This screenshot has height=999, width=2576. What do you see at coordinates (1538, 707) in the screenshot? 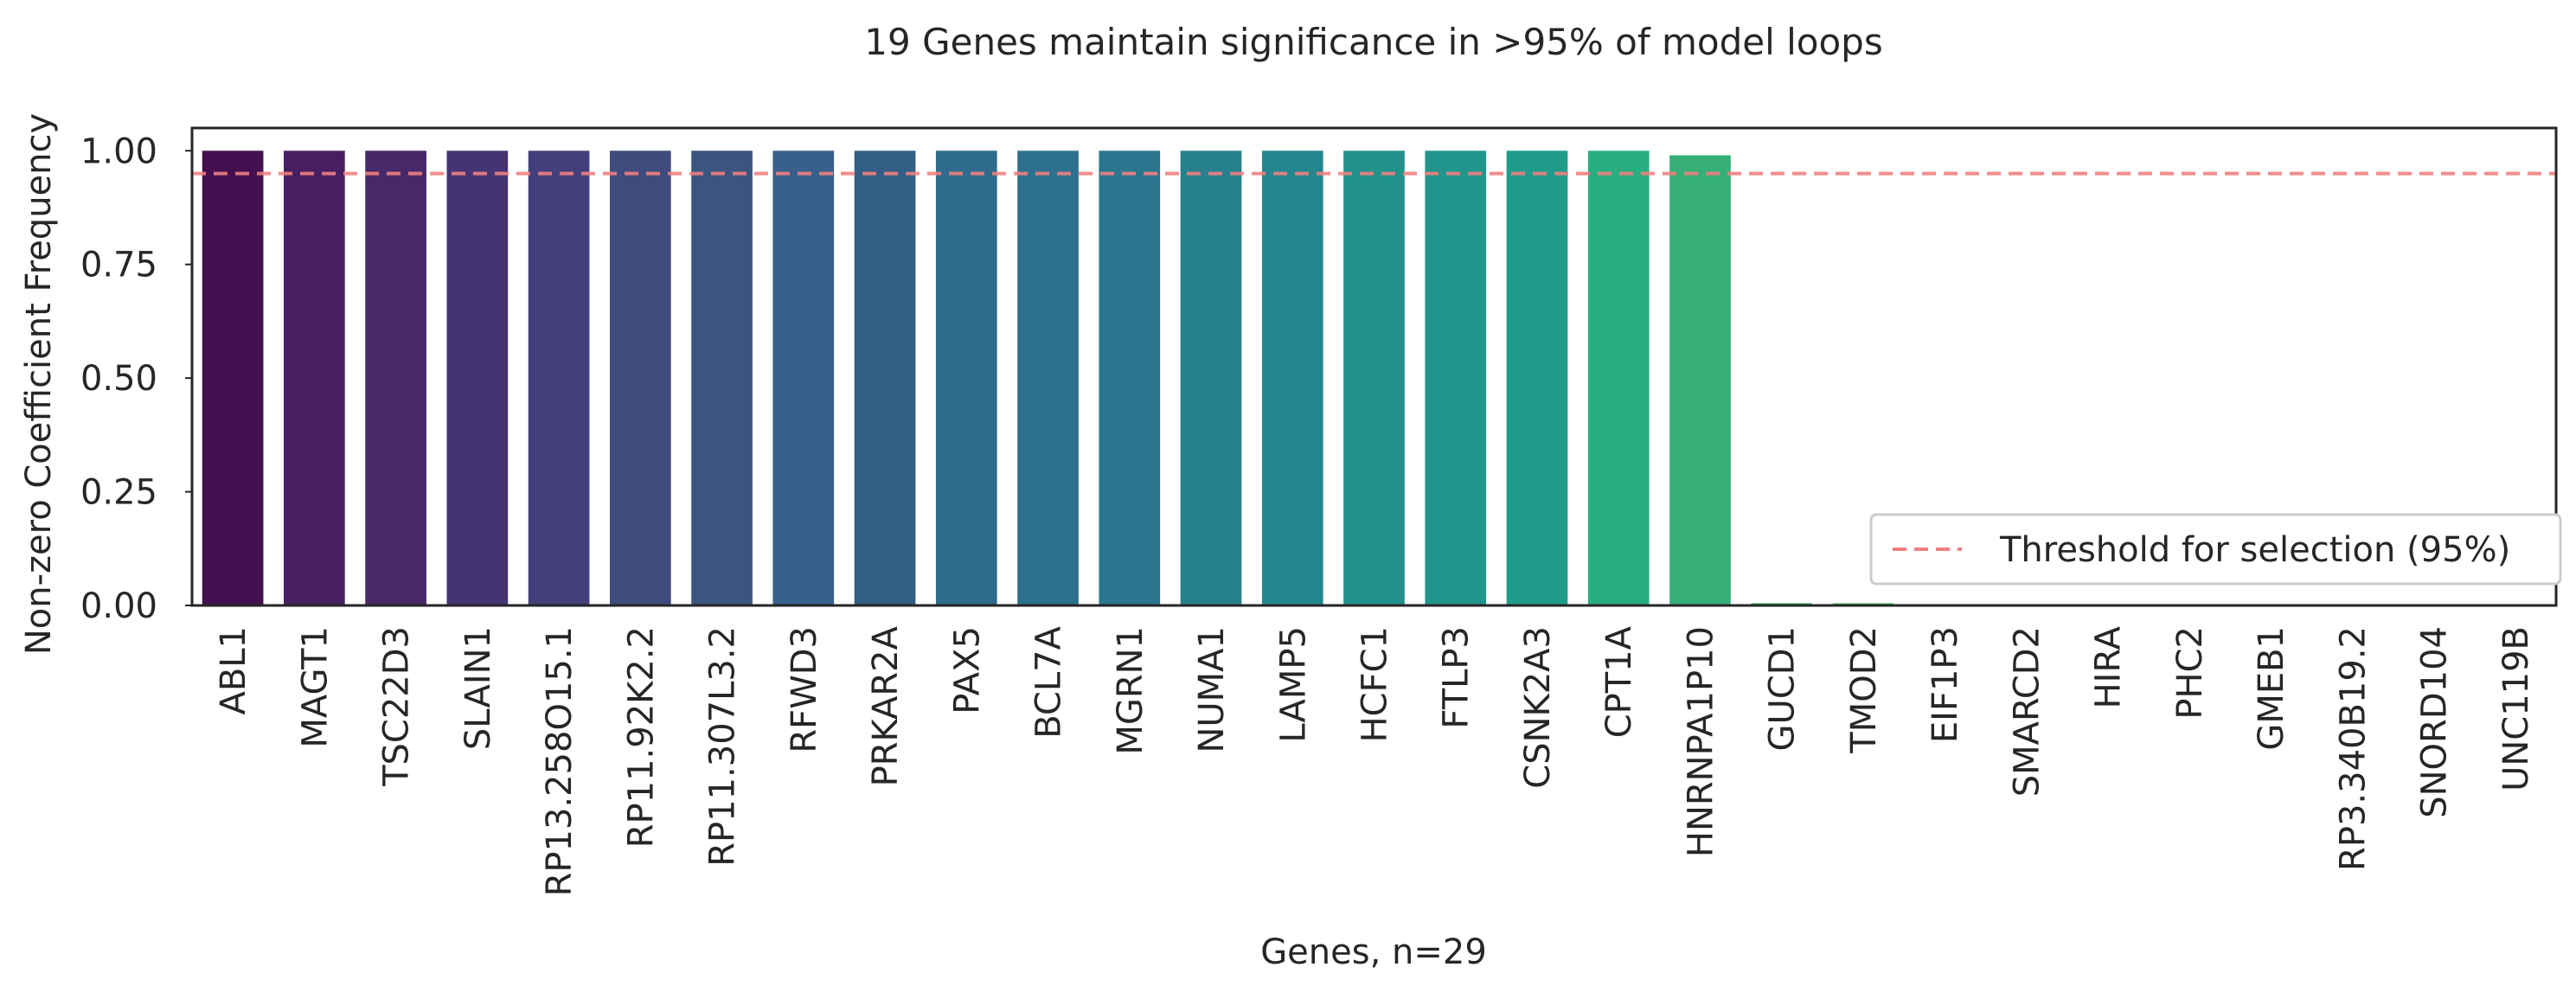
I see `x-tick-label: CSNK2A3` at bounding box center [1538, 707].